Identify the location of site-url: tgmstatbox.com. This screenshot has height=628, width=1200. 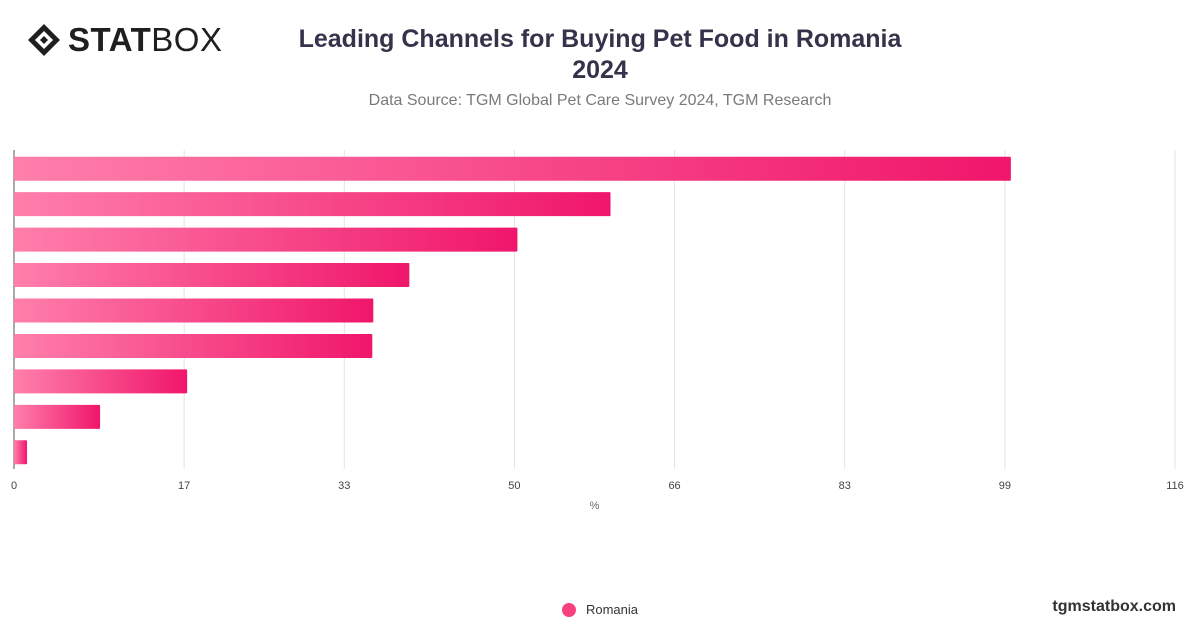
(1114, 606).